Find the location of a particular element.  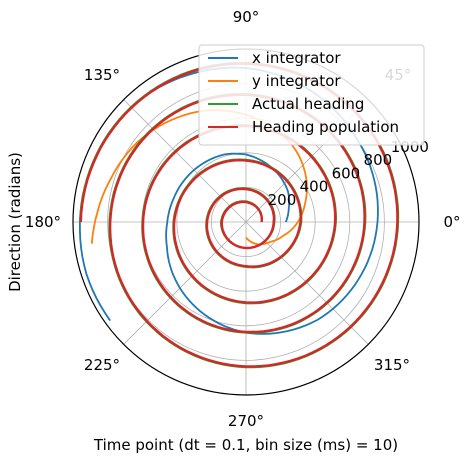

angle-tick-label: 0° is located at coordinates (451, 222).